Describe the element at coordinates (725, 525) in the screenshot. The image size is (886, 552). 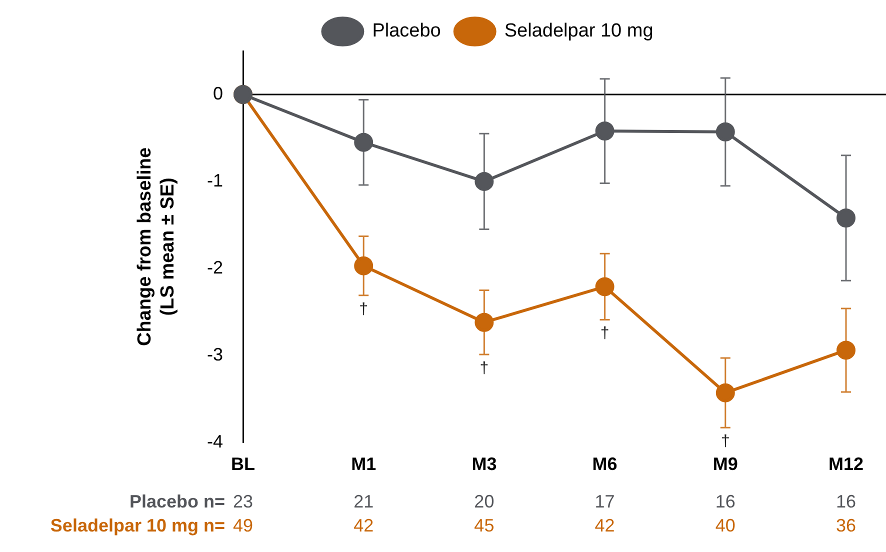
I see `text: 40` at that location.